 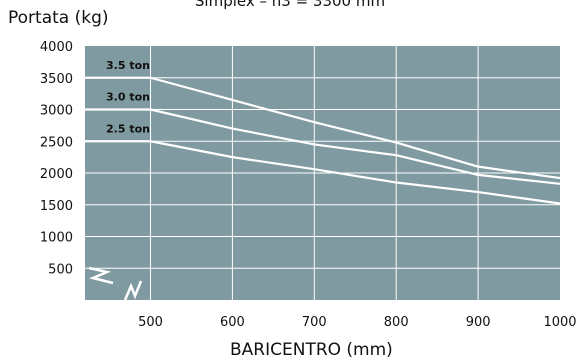 I want to click on x-tick-label-600: 600, so click(x=232, y=322).